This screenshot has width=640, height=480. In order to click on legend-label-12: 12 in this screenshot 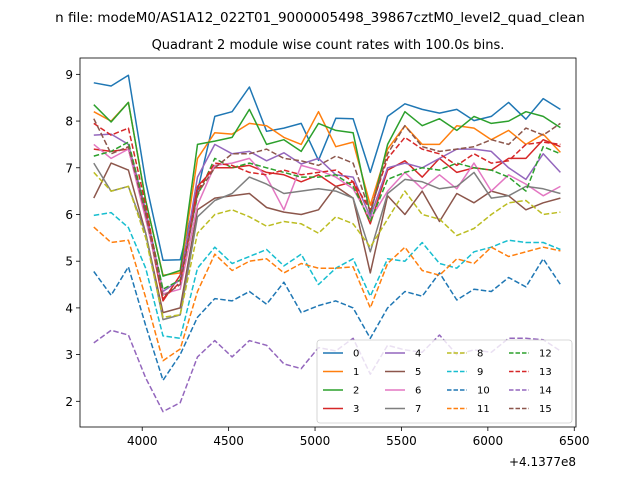, I will do `click(545, 354)`.